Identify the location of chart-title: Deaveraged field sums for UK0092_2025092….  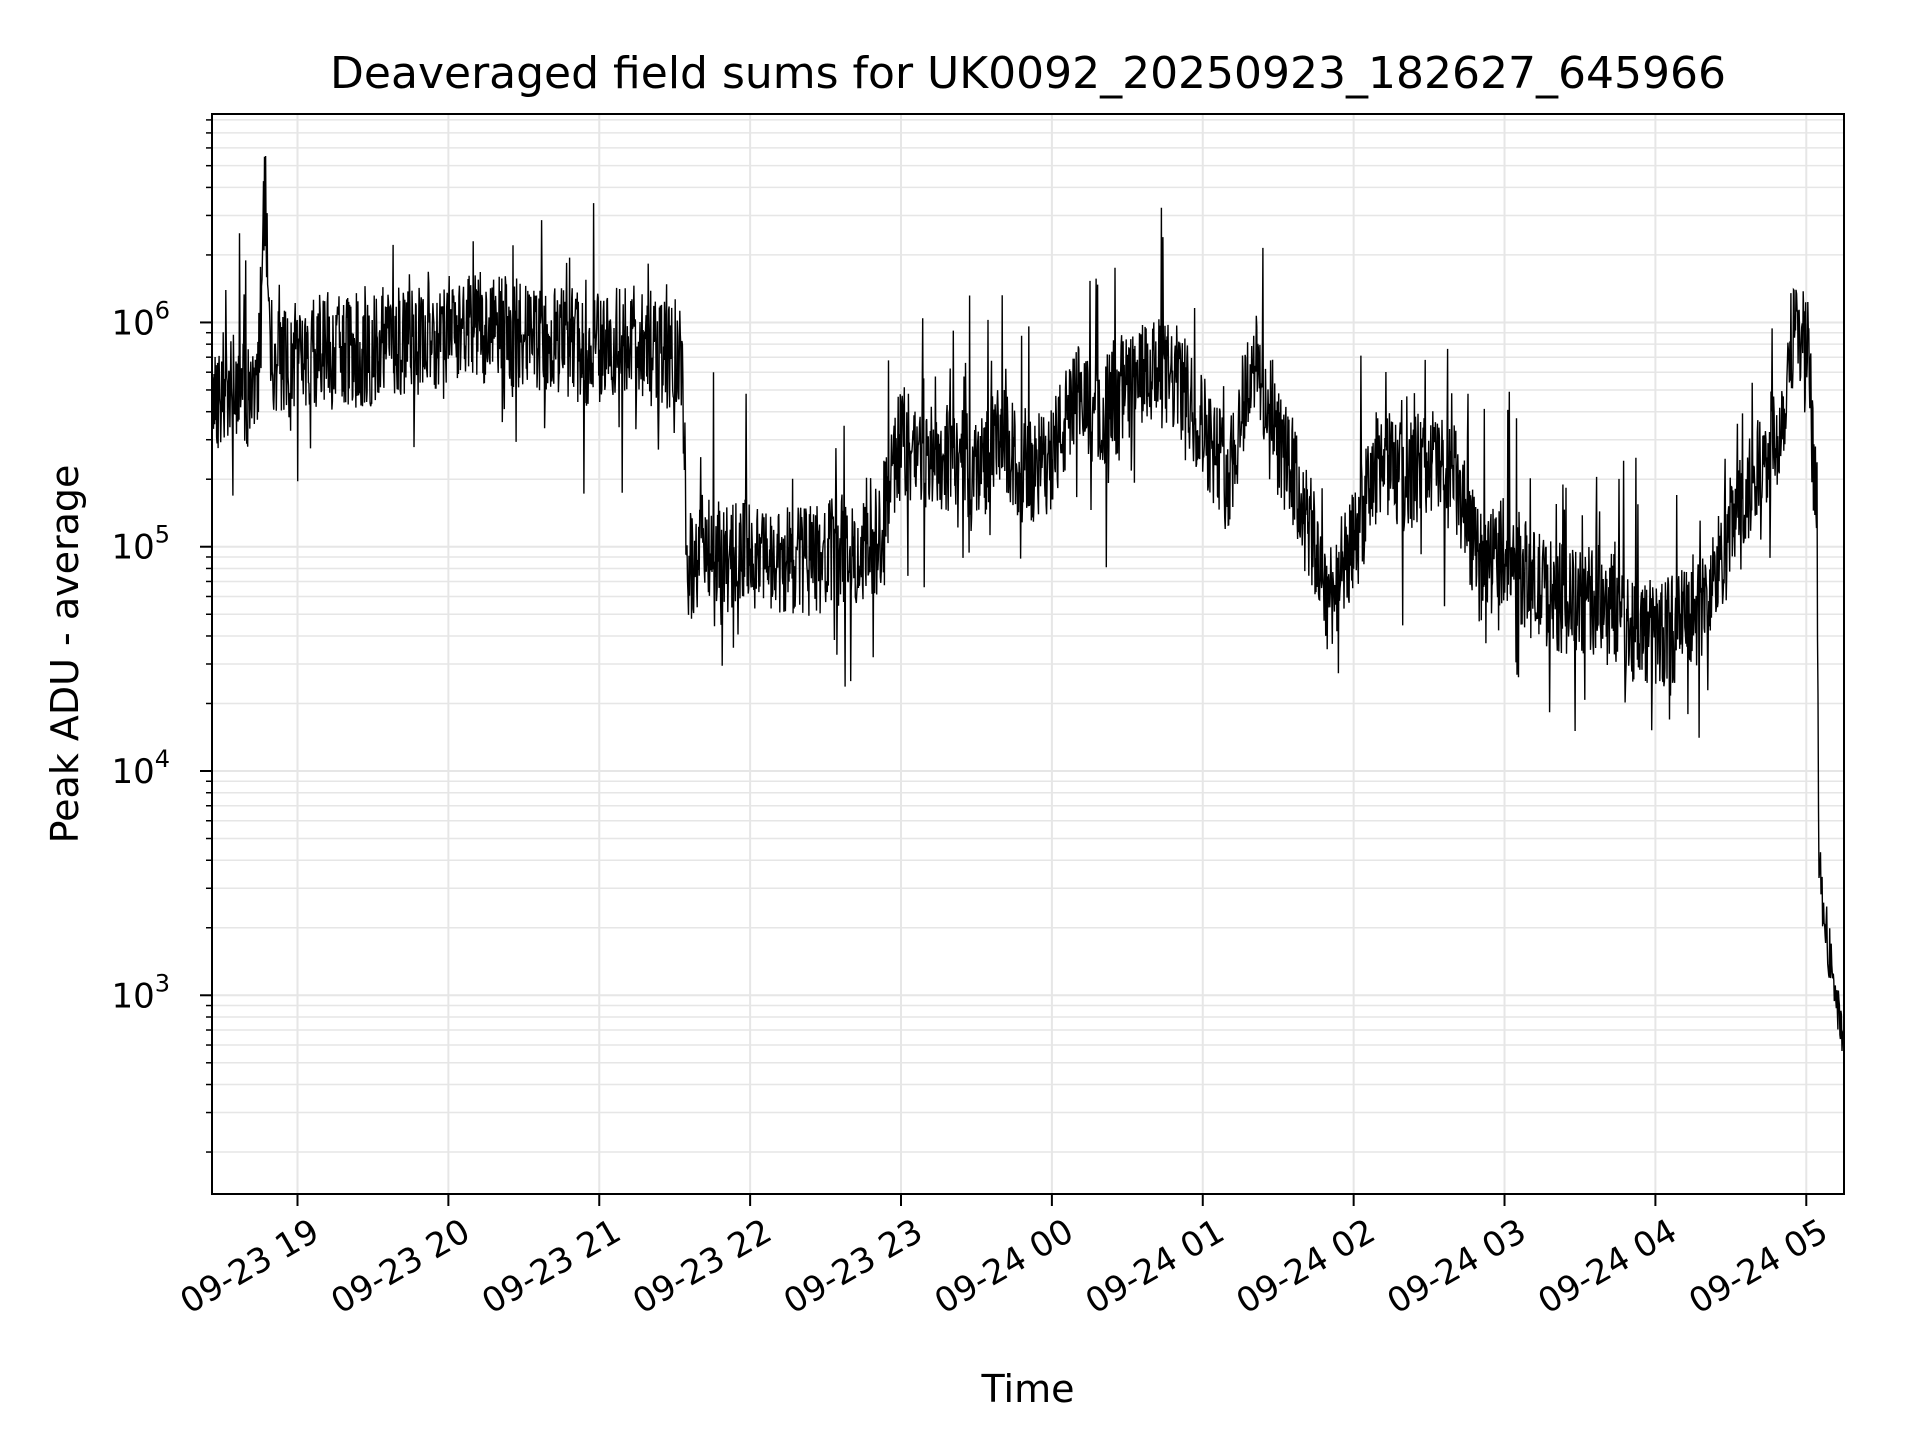
(1028, 73).